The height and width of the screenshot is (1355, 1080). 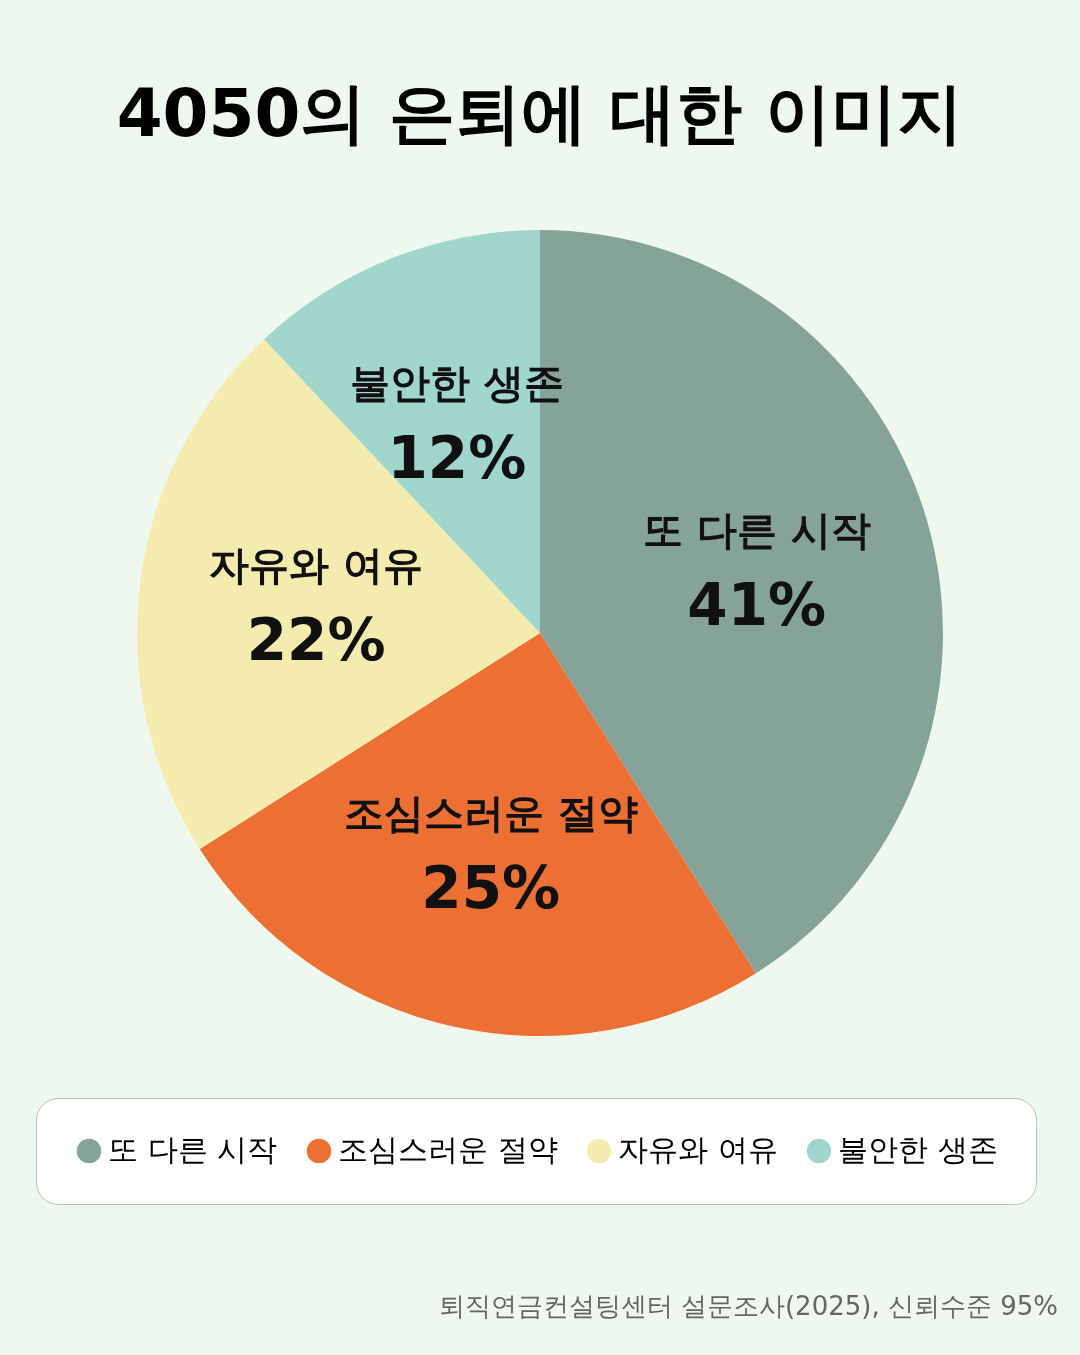 I want to click on slice-label: 불안한 생존, so click(x=456, y=383).